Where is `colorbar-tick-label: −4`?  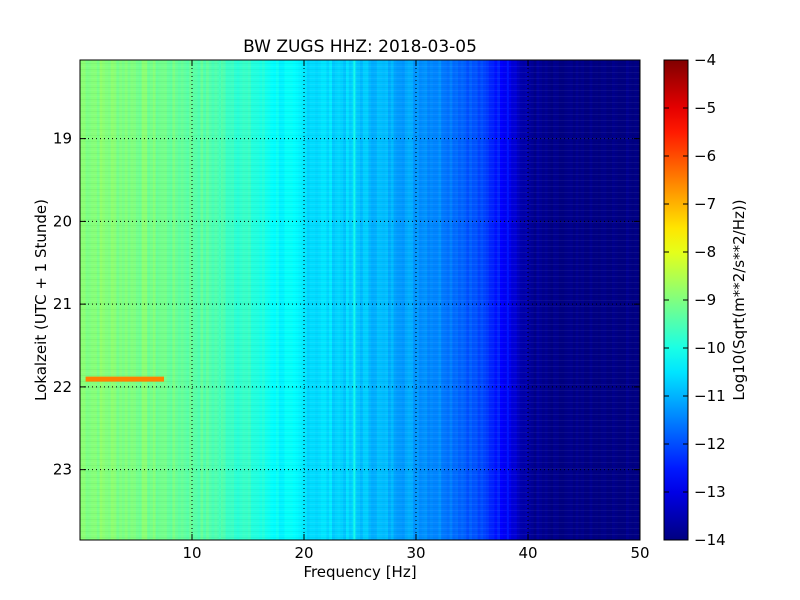
colorbar-tick-label: −4 is located at coordinates (705, 60).